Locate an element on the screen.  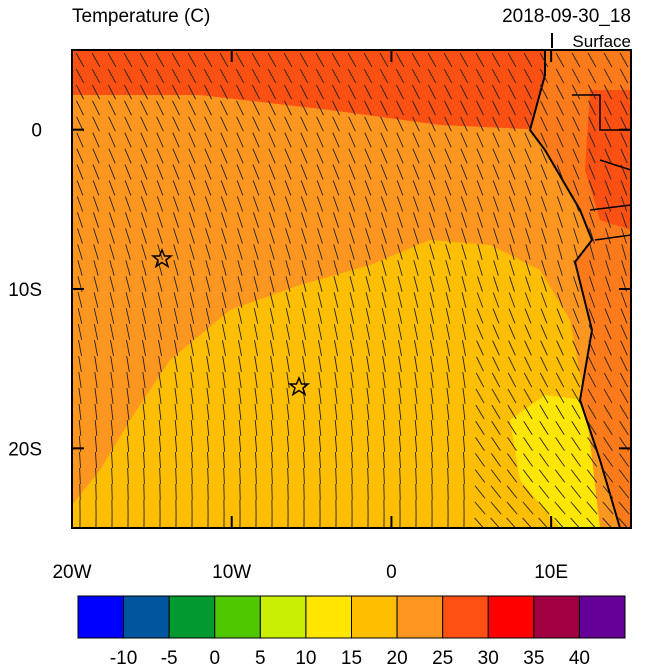
colorbar-label: 40 is located at coordinates (579, 657).